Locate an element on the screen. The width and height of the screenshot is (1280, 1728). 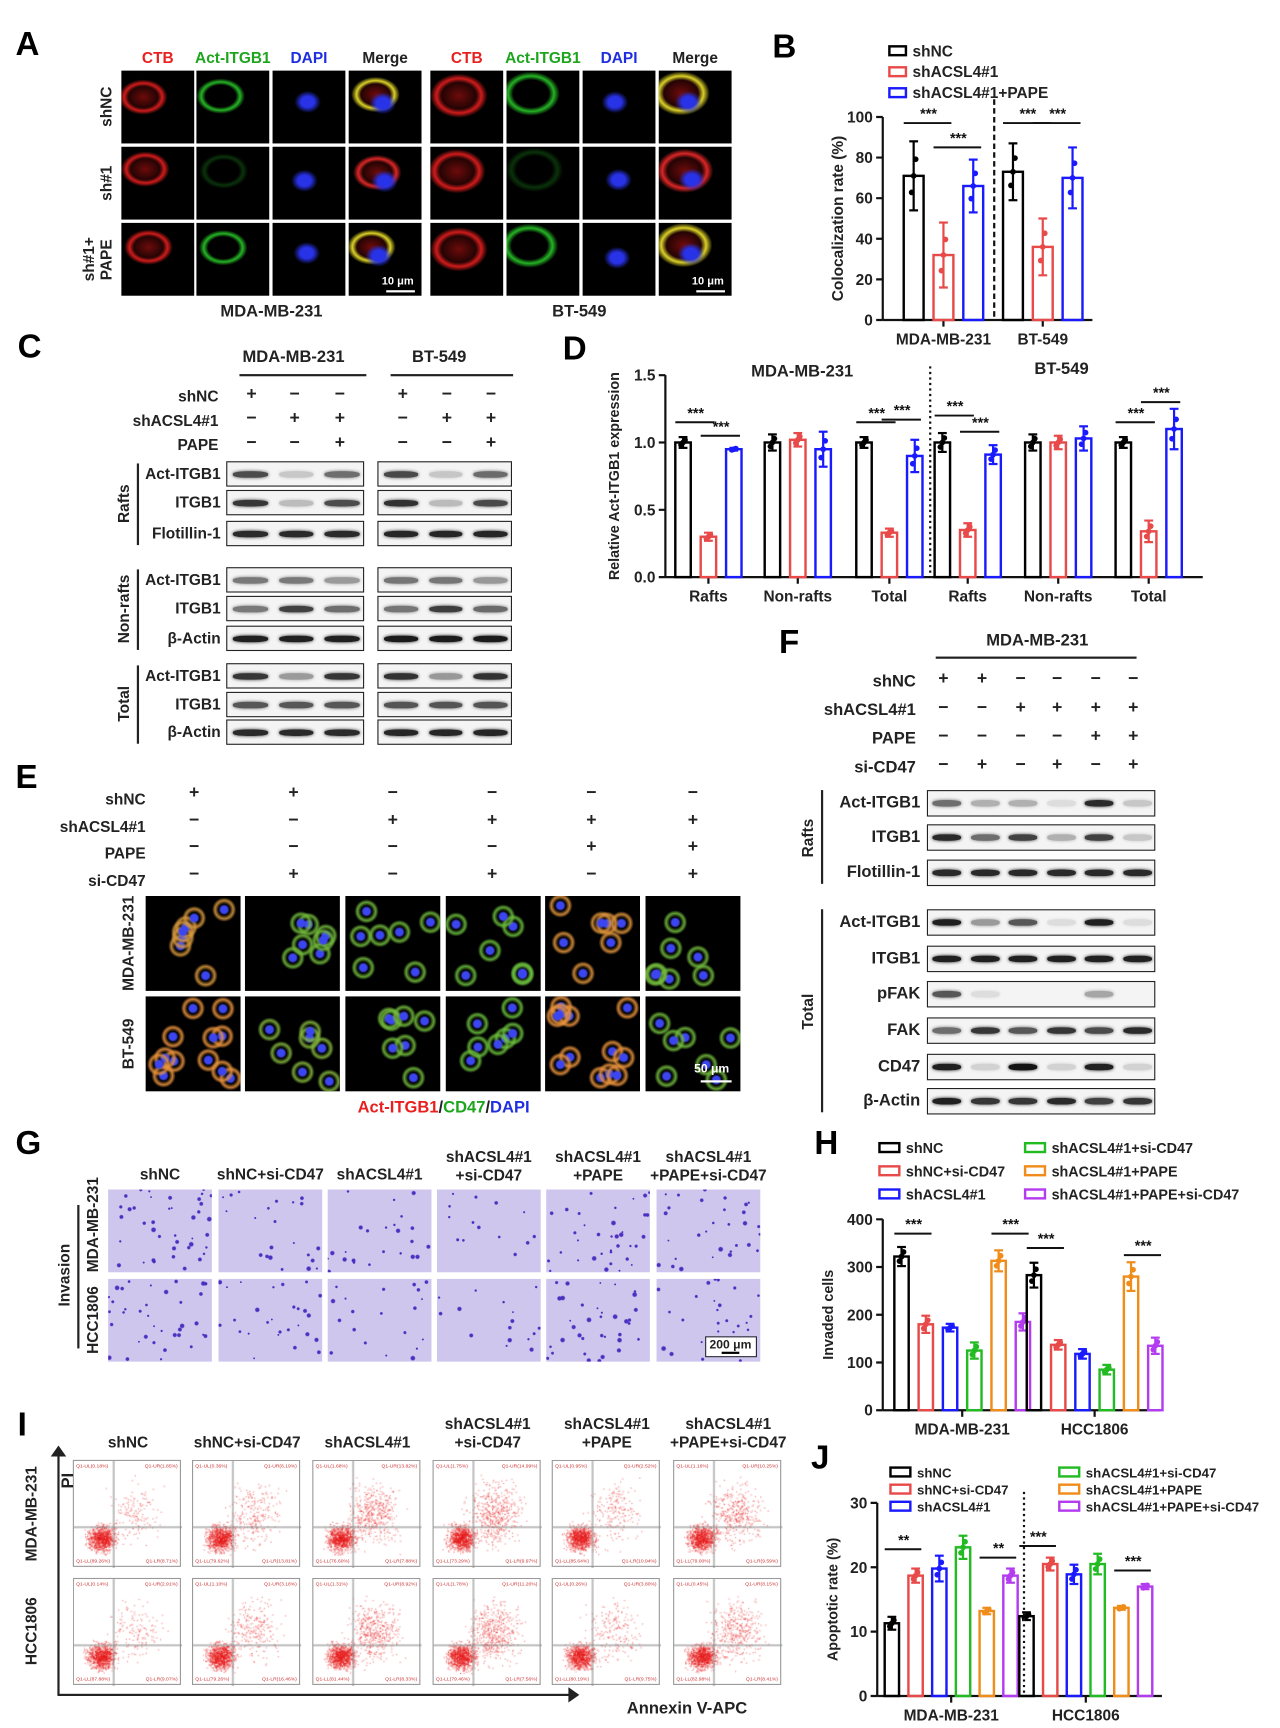
channel-label: CTB is located at coordinates (157, 57).